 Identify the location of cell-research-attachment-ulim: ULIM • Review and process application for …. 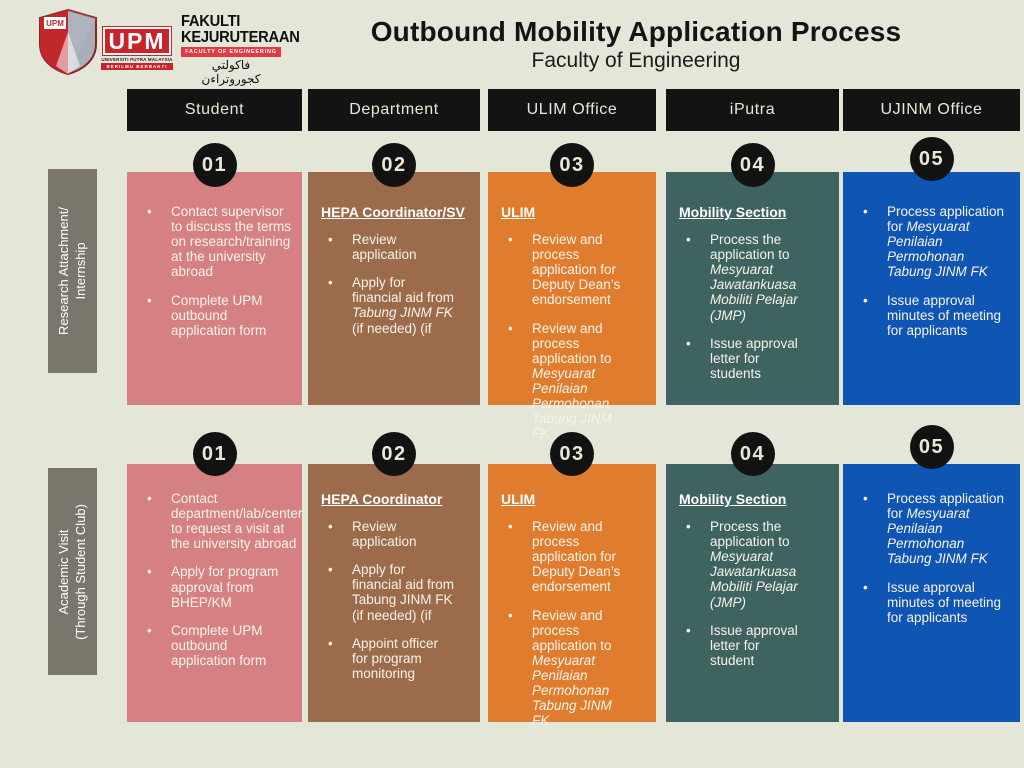
(572, 306).